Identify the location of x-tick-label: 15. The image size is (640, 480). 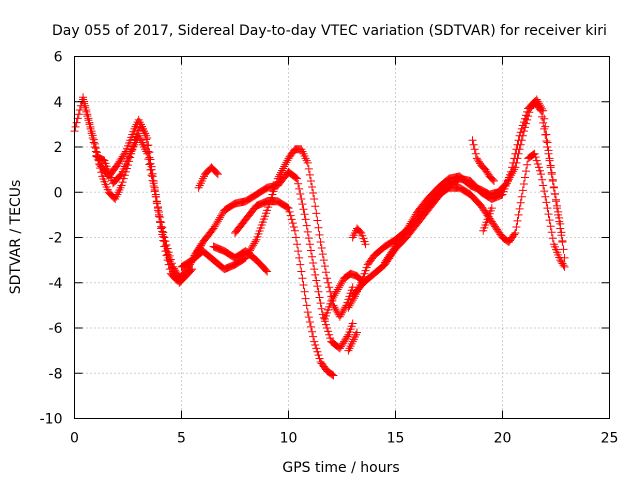
(396, 439).